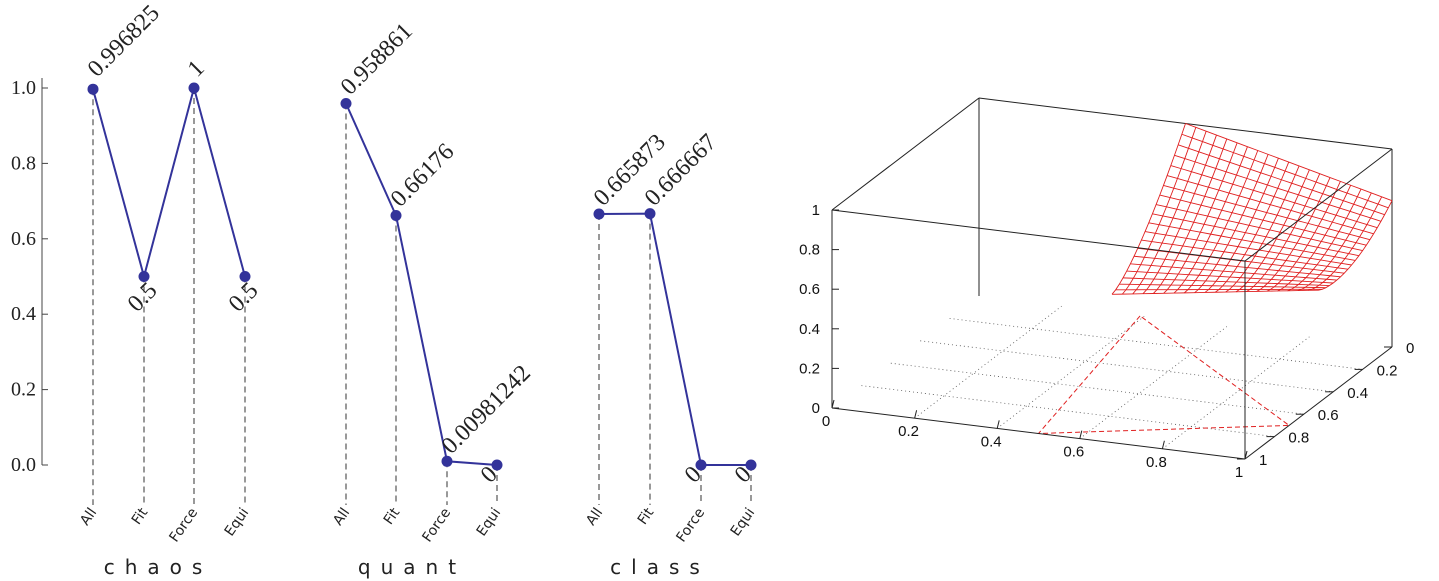  Describe the element at coordinates (23, 465) in the screenshot. I see `y-tick-label: 0.0` at that location.